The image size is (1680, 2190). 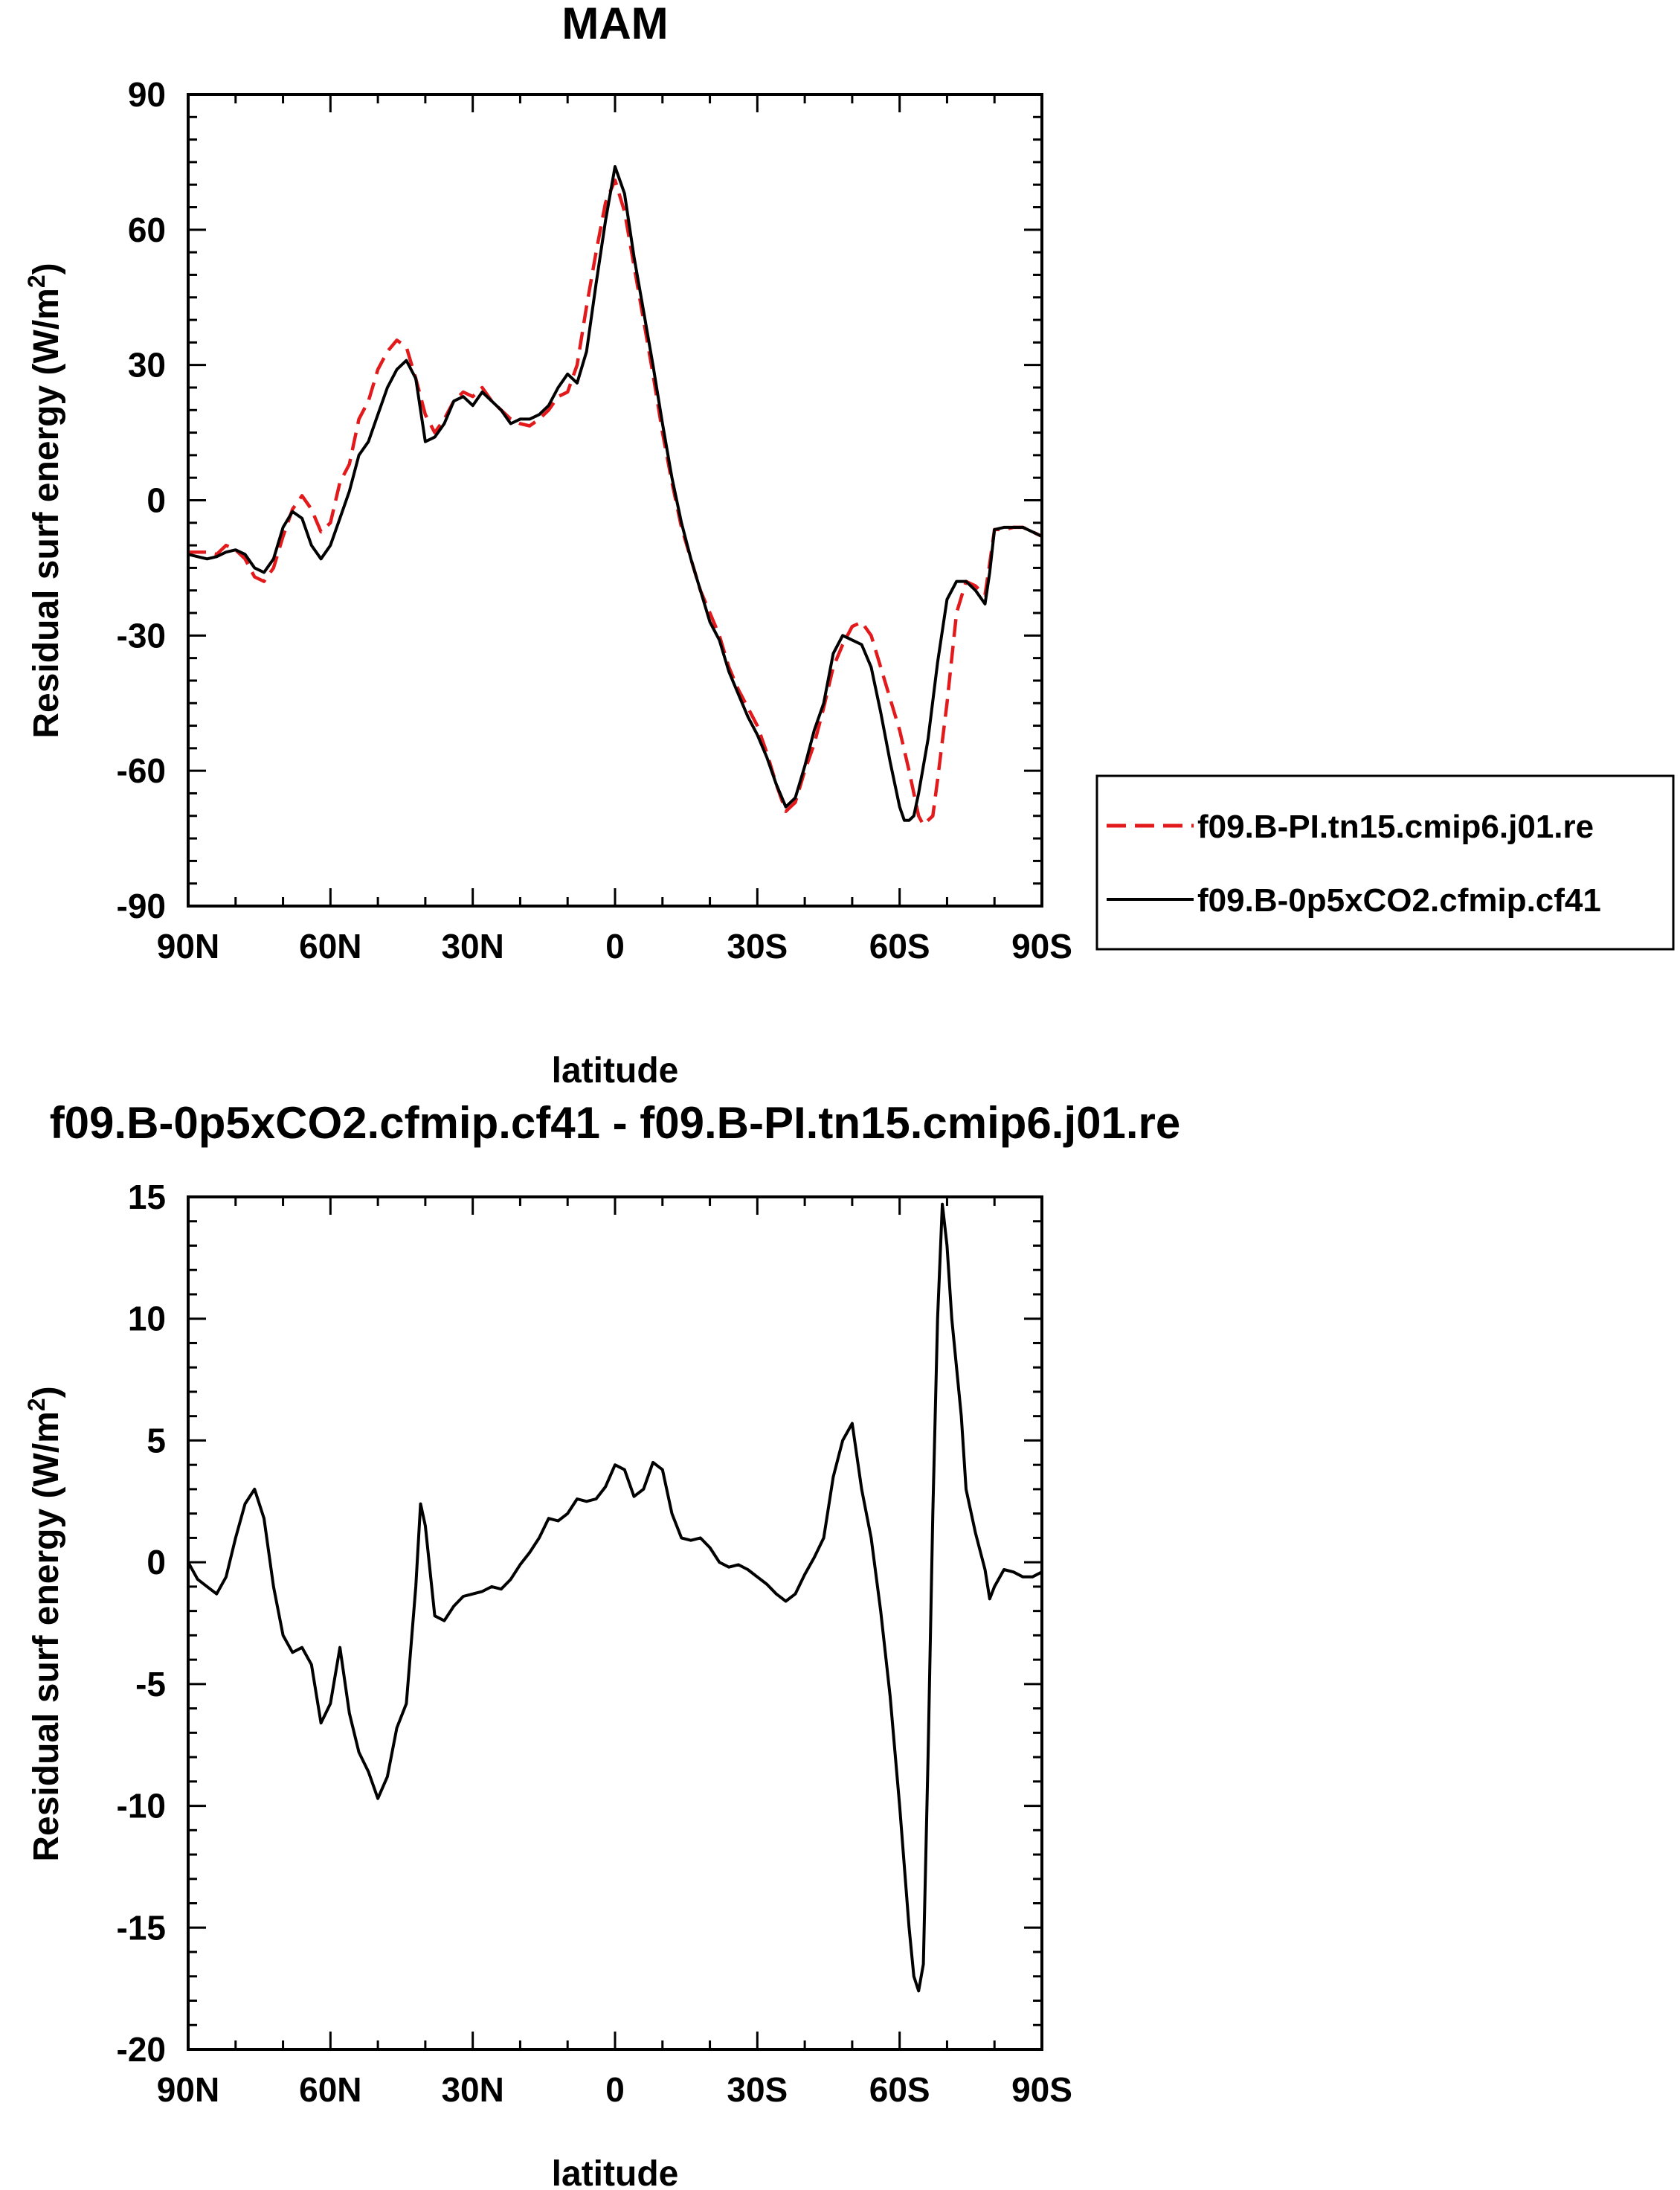 I want to click on bottom-panel-xlabel: latitude, so click(x=616, y=2172).